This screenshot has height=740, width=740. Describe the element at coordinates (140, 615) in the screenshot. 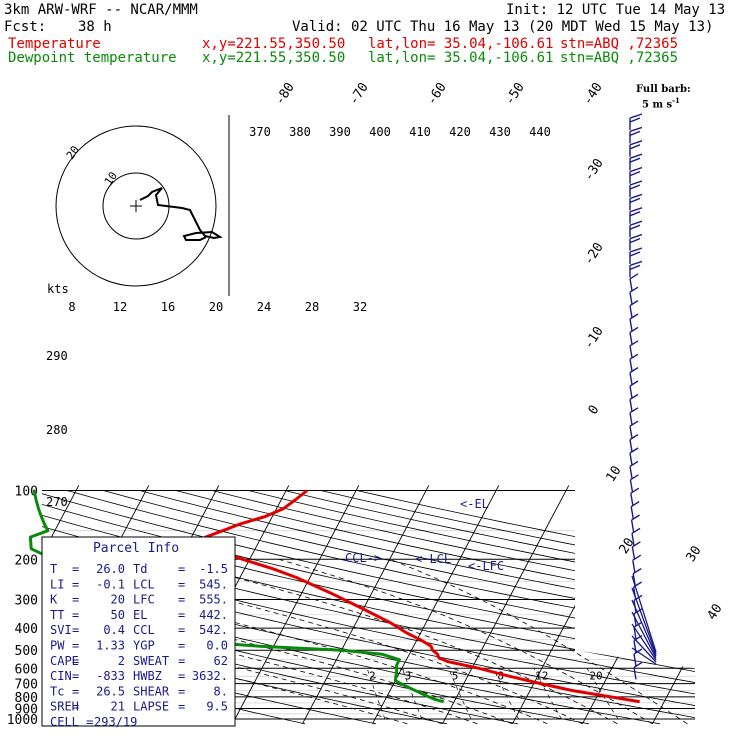

I see `parcel-key: EL` at that location.